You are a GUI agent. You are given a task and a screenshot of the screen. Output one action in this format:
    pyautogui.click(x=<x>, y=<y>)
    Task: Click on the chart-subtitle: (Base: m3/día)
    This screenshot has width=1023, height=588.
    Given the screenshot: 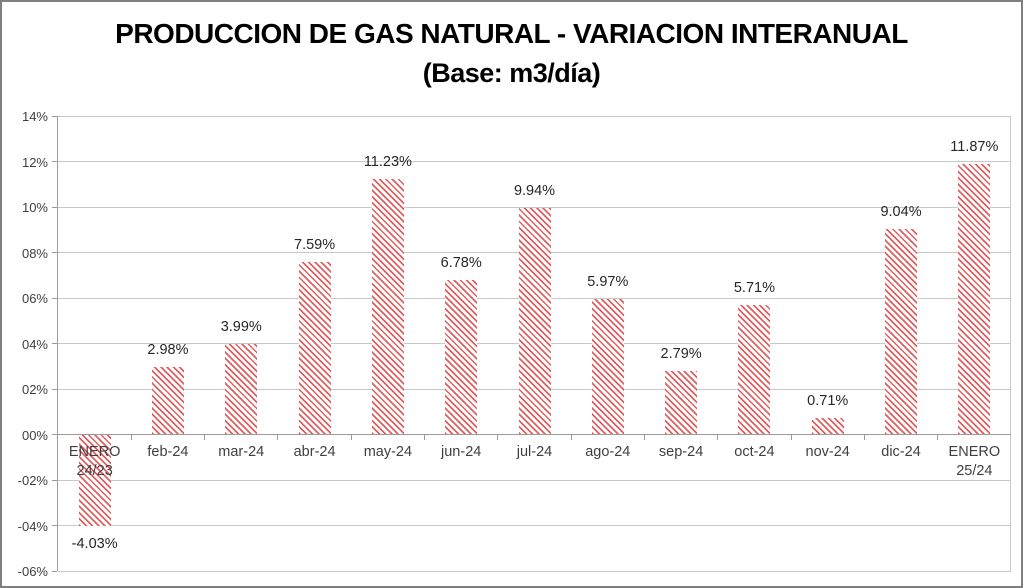 What is the action you would take?
    pyautogui.click(x=511, y=73)
    